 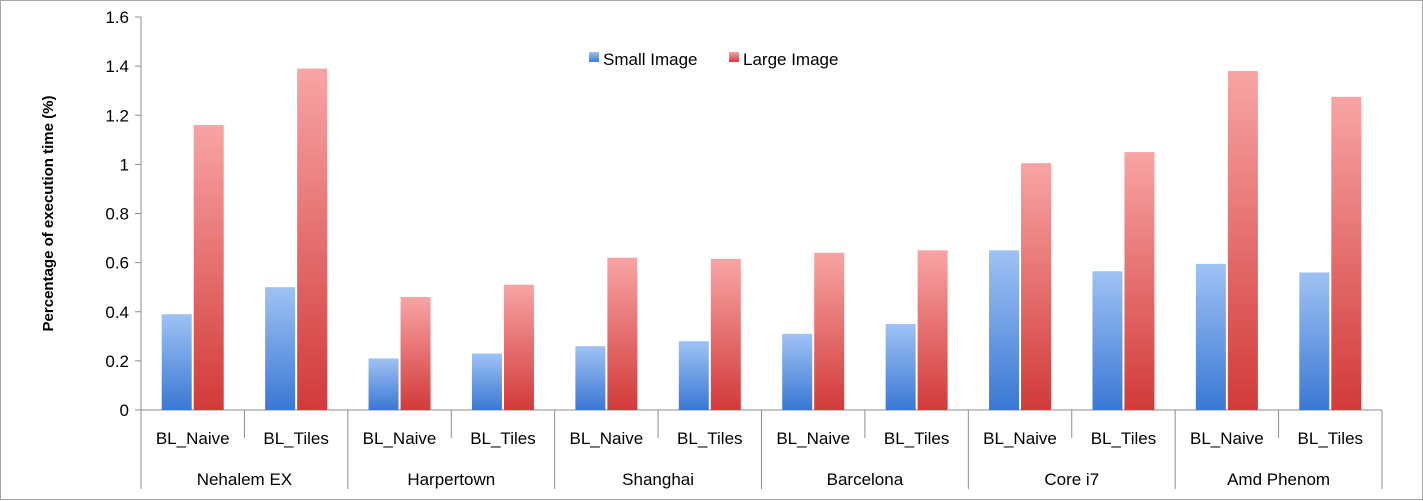 What do you see at coordinates (658, 479) in the screenshot?
I see `x-group-label: Shanghai` at bounding box center [658, 479].